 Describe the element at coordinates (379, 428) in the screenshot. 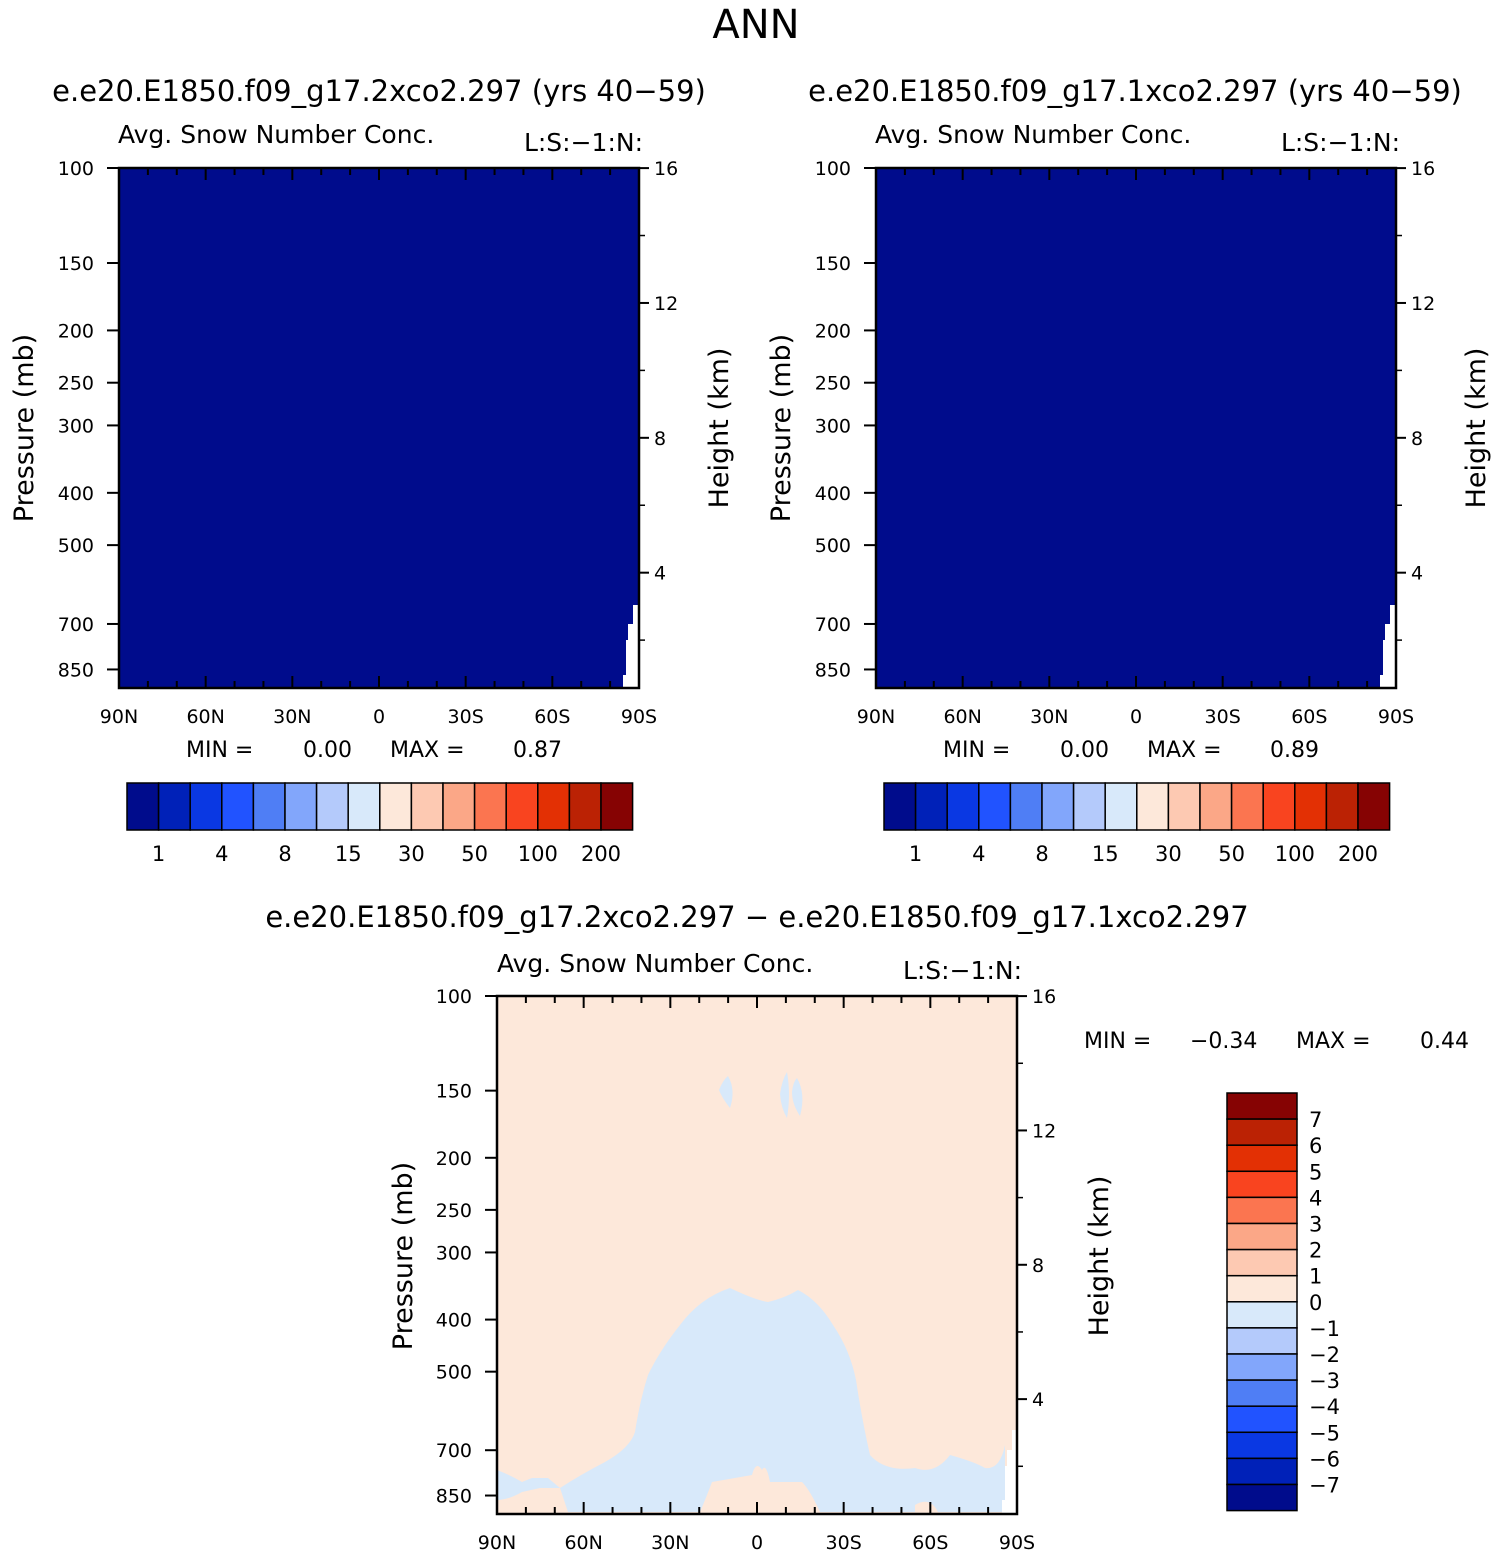

I see `case1-plot-area` at that location.